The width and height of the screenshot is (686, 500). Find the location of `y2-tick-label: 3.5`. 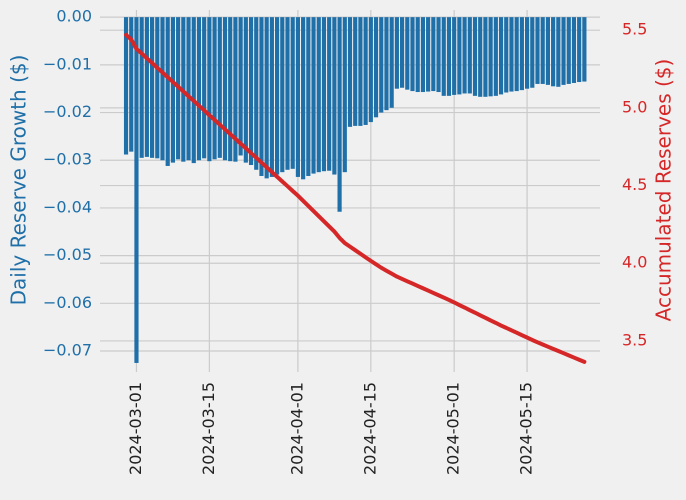

y2-tick-label: 3.5 is located at coordinates (634, 339).